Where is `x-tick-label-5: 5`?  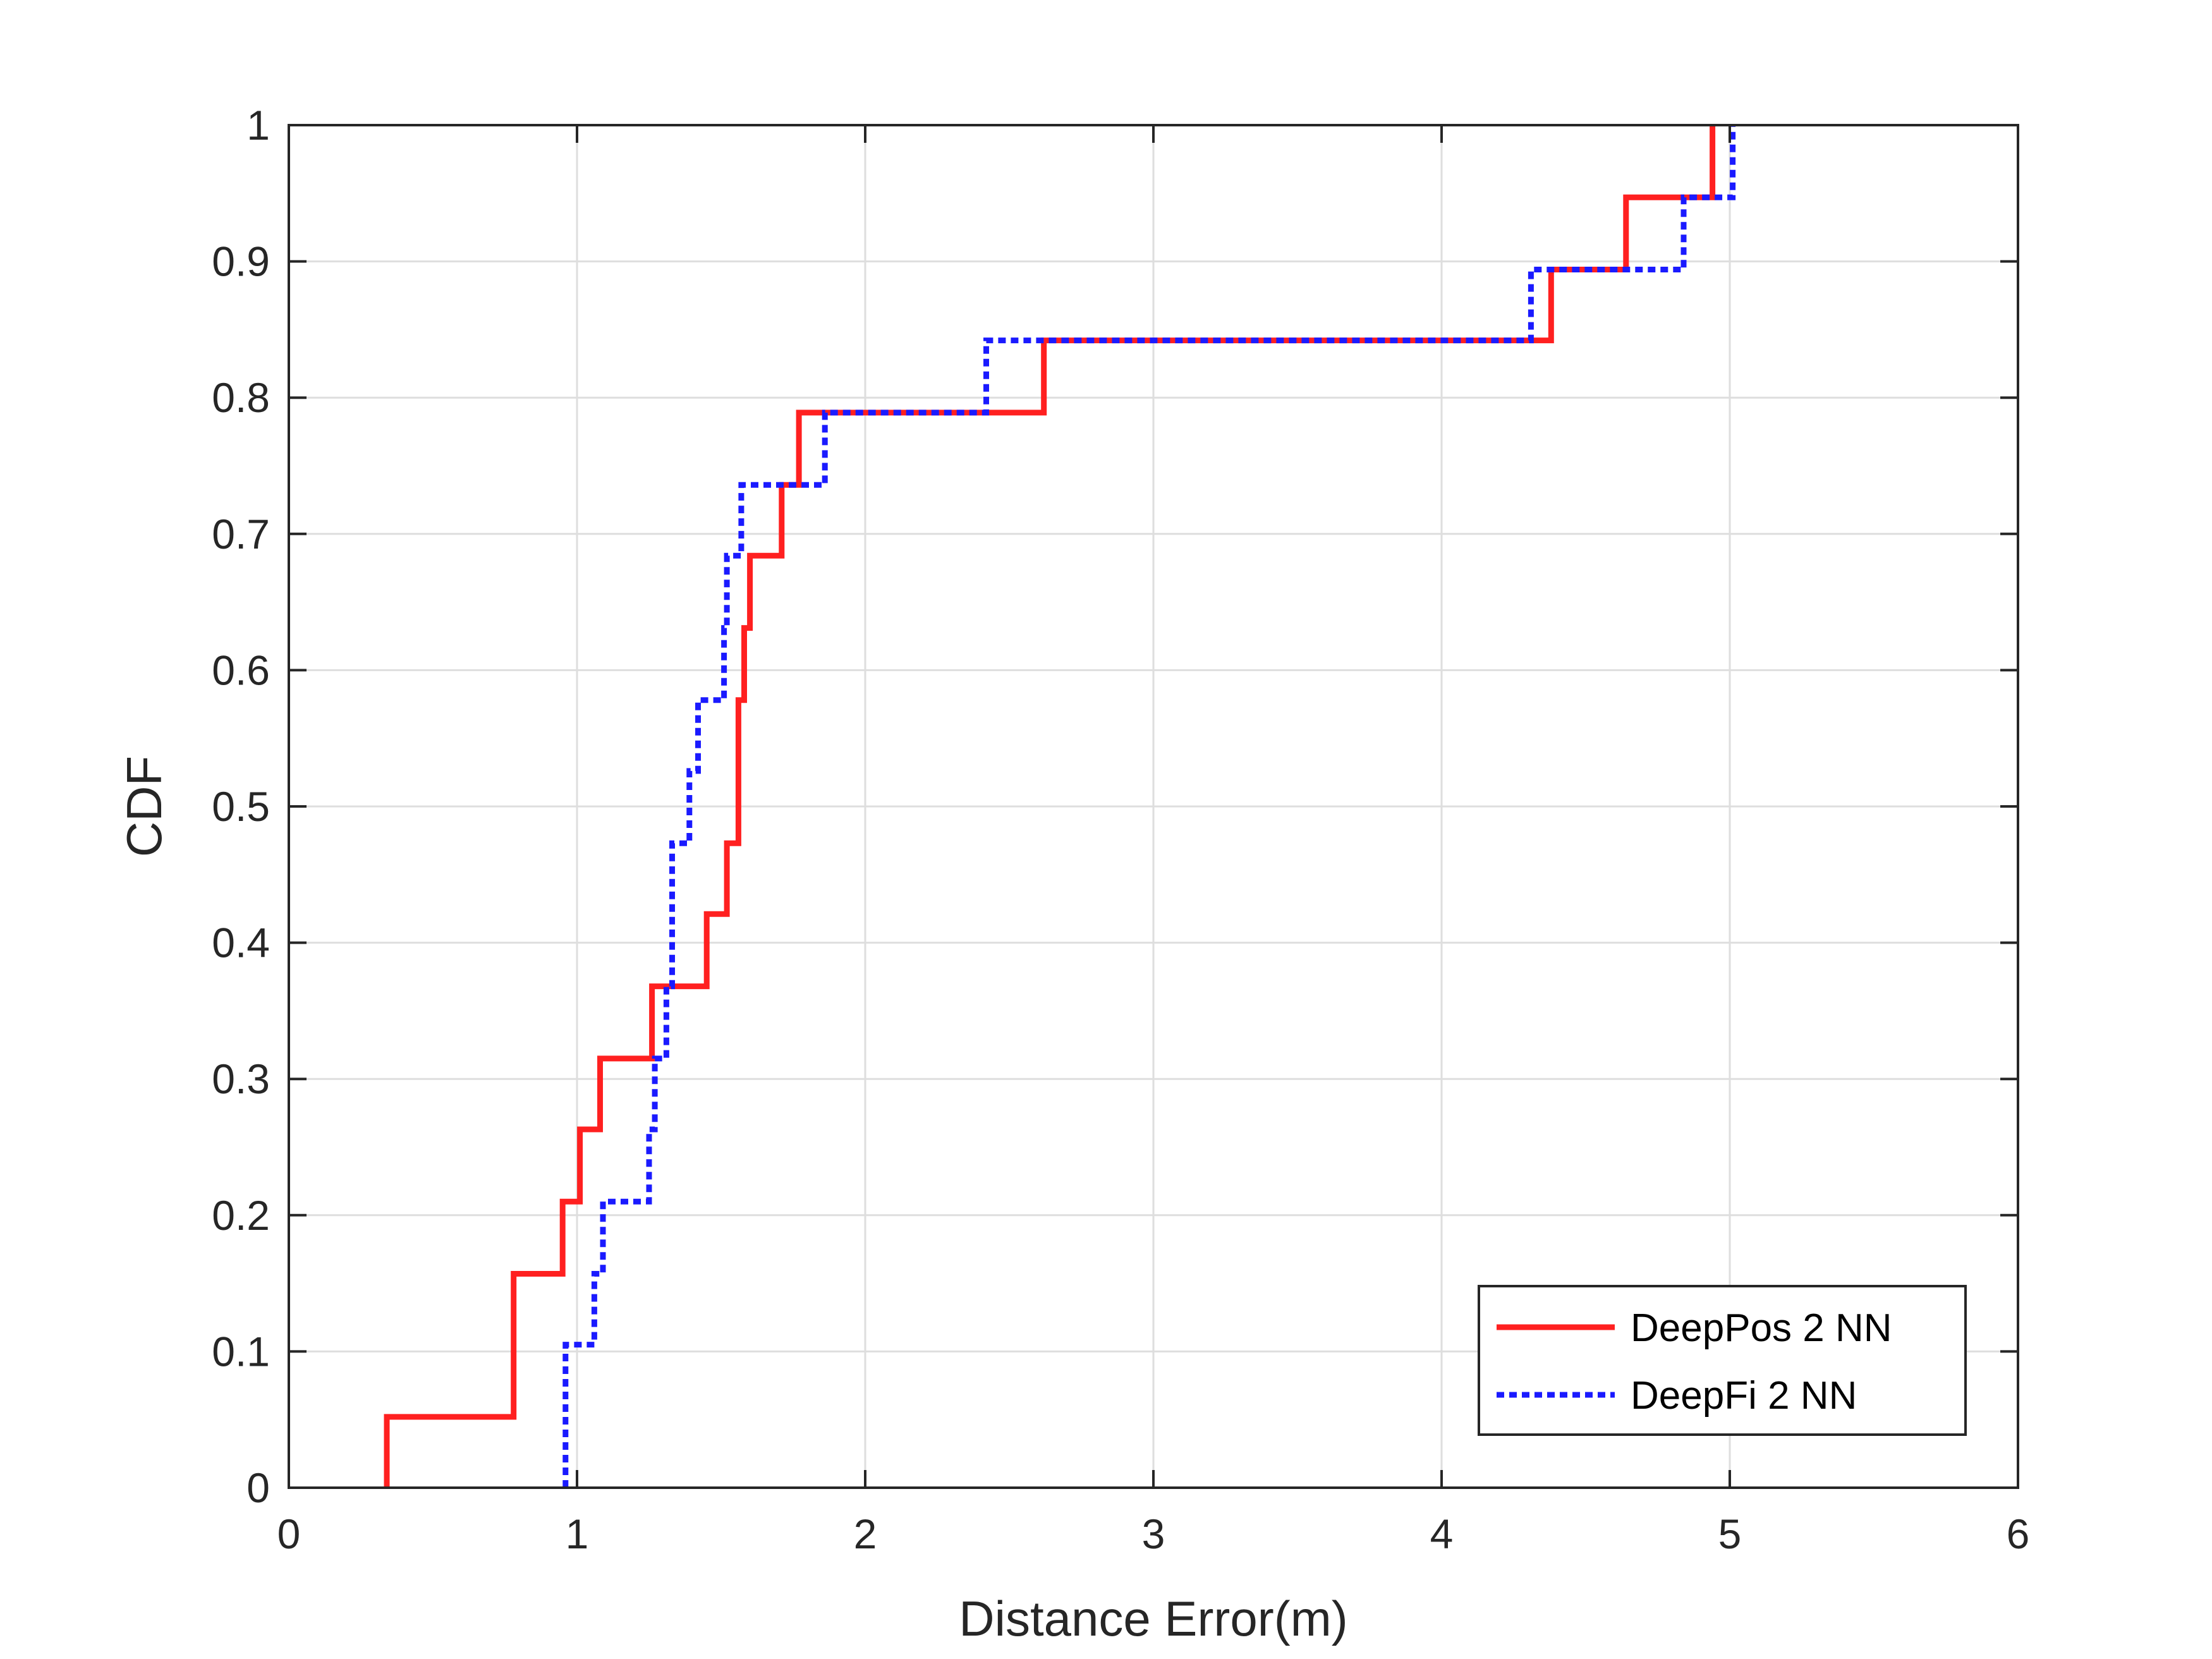 x-tick-label-5: 5 is located at coordinates (1730, 1533).